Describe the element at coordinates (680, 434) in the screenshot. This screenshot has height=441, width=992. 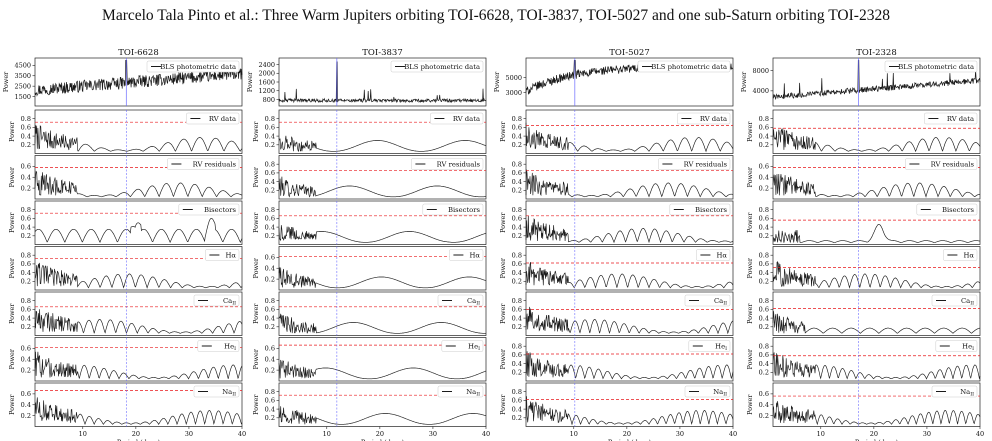
I see `xtick-label: 30` at that location.